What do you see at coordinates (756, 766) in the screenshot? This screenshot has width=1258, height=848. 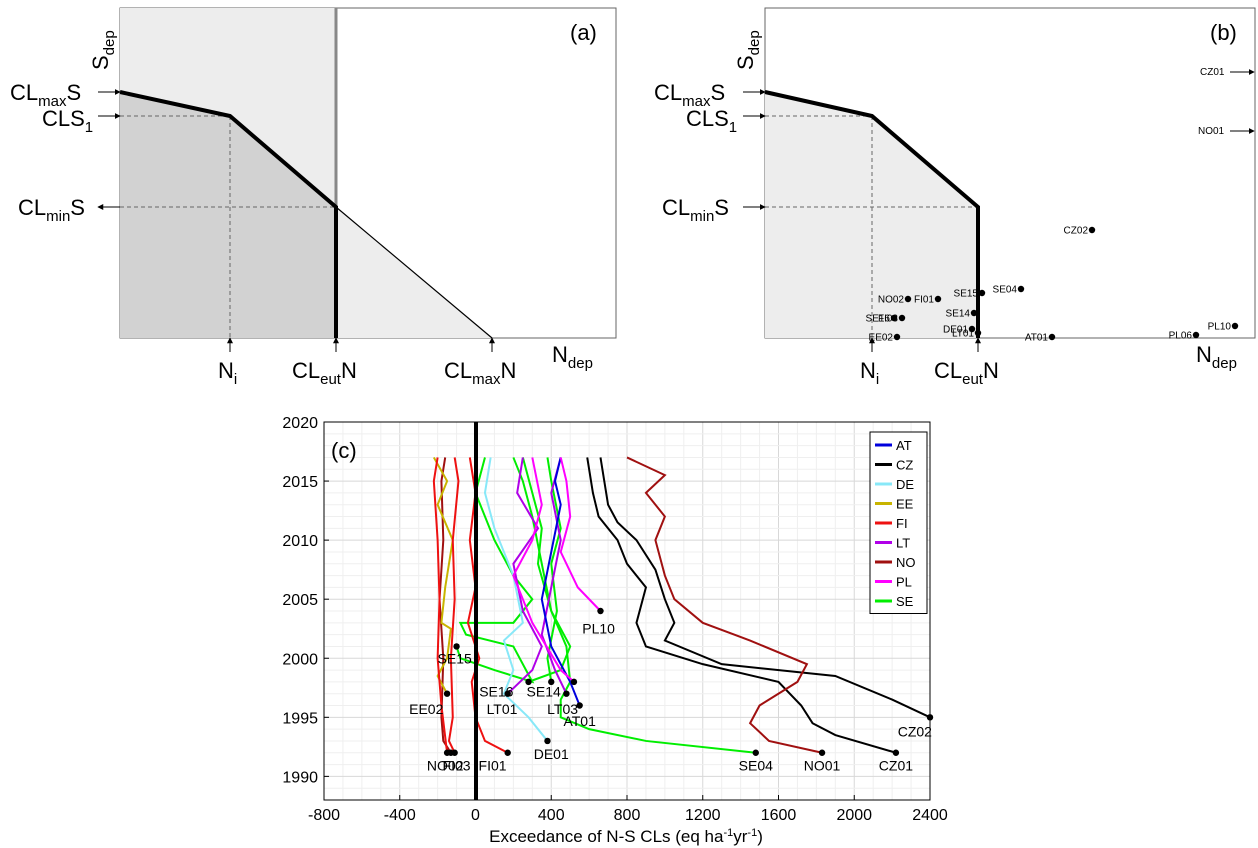 I see `series-label-se04: SE04` at bounding box center [756, 766].